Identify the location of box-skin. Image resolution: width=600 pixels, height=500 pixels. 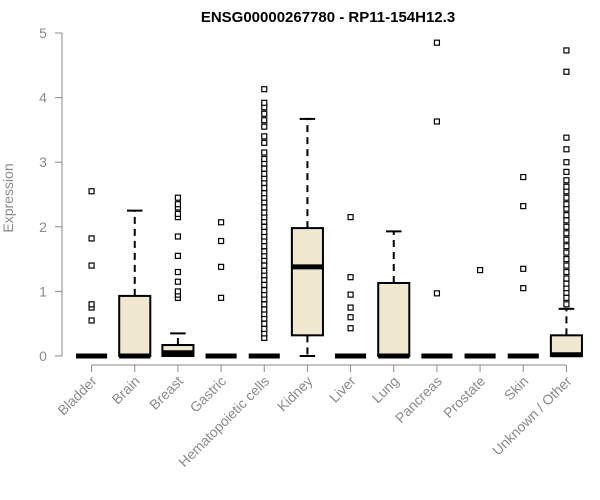
(523, 266).